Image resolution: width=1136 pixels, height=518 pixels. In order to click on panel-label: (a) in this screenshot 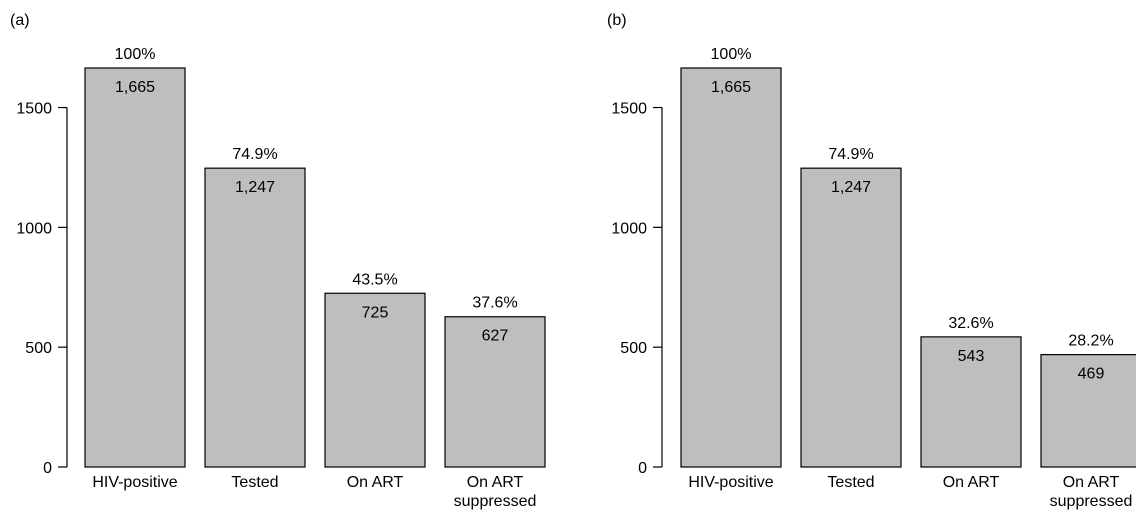, I will do `click(20, 20)`.